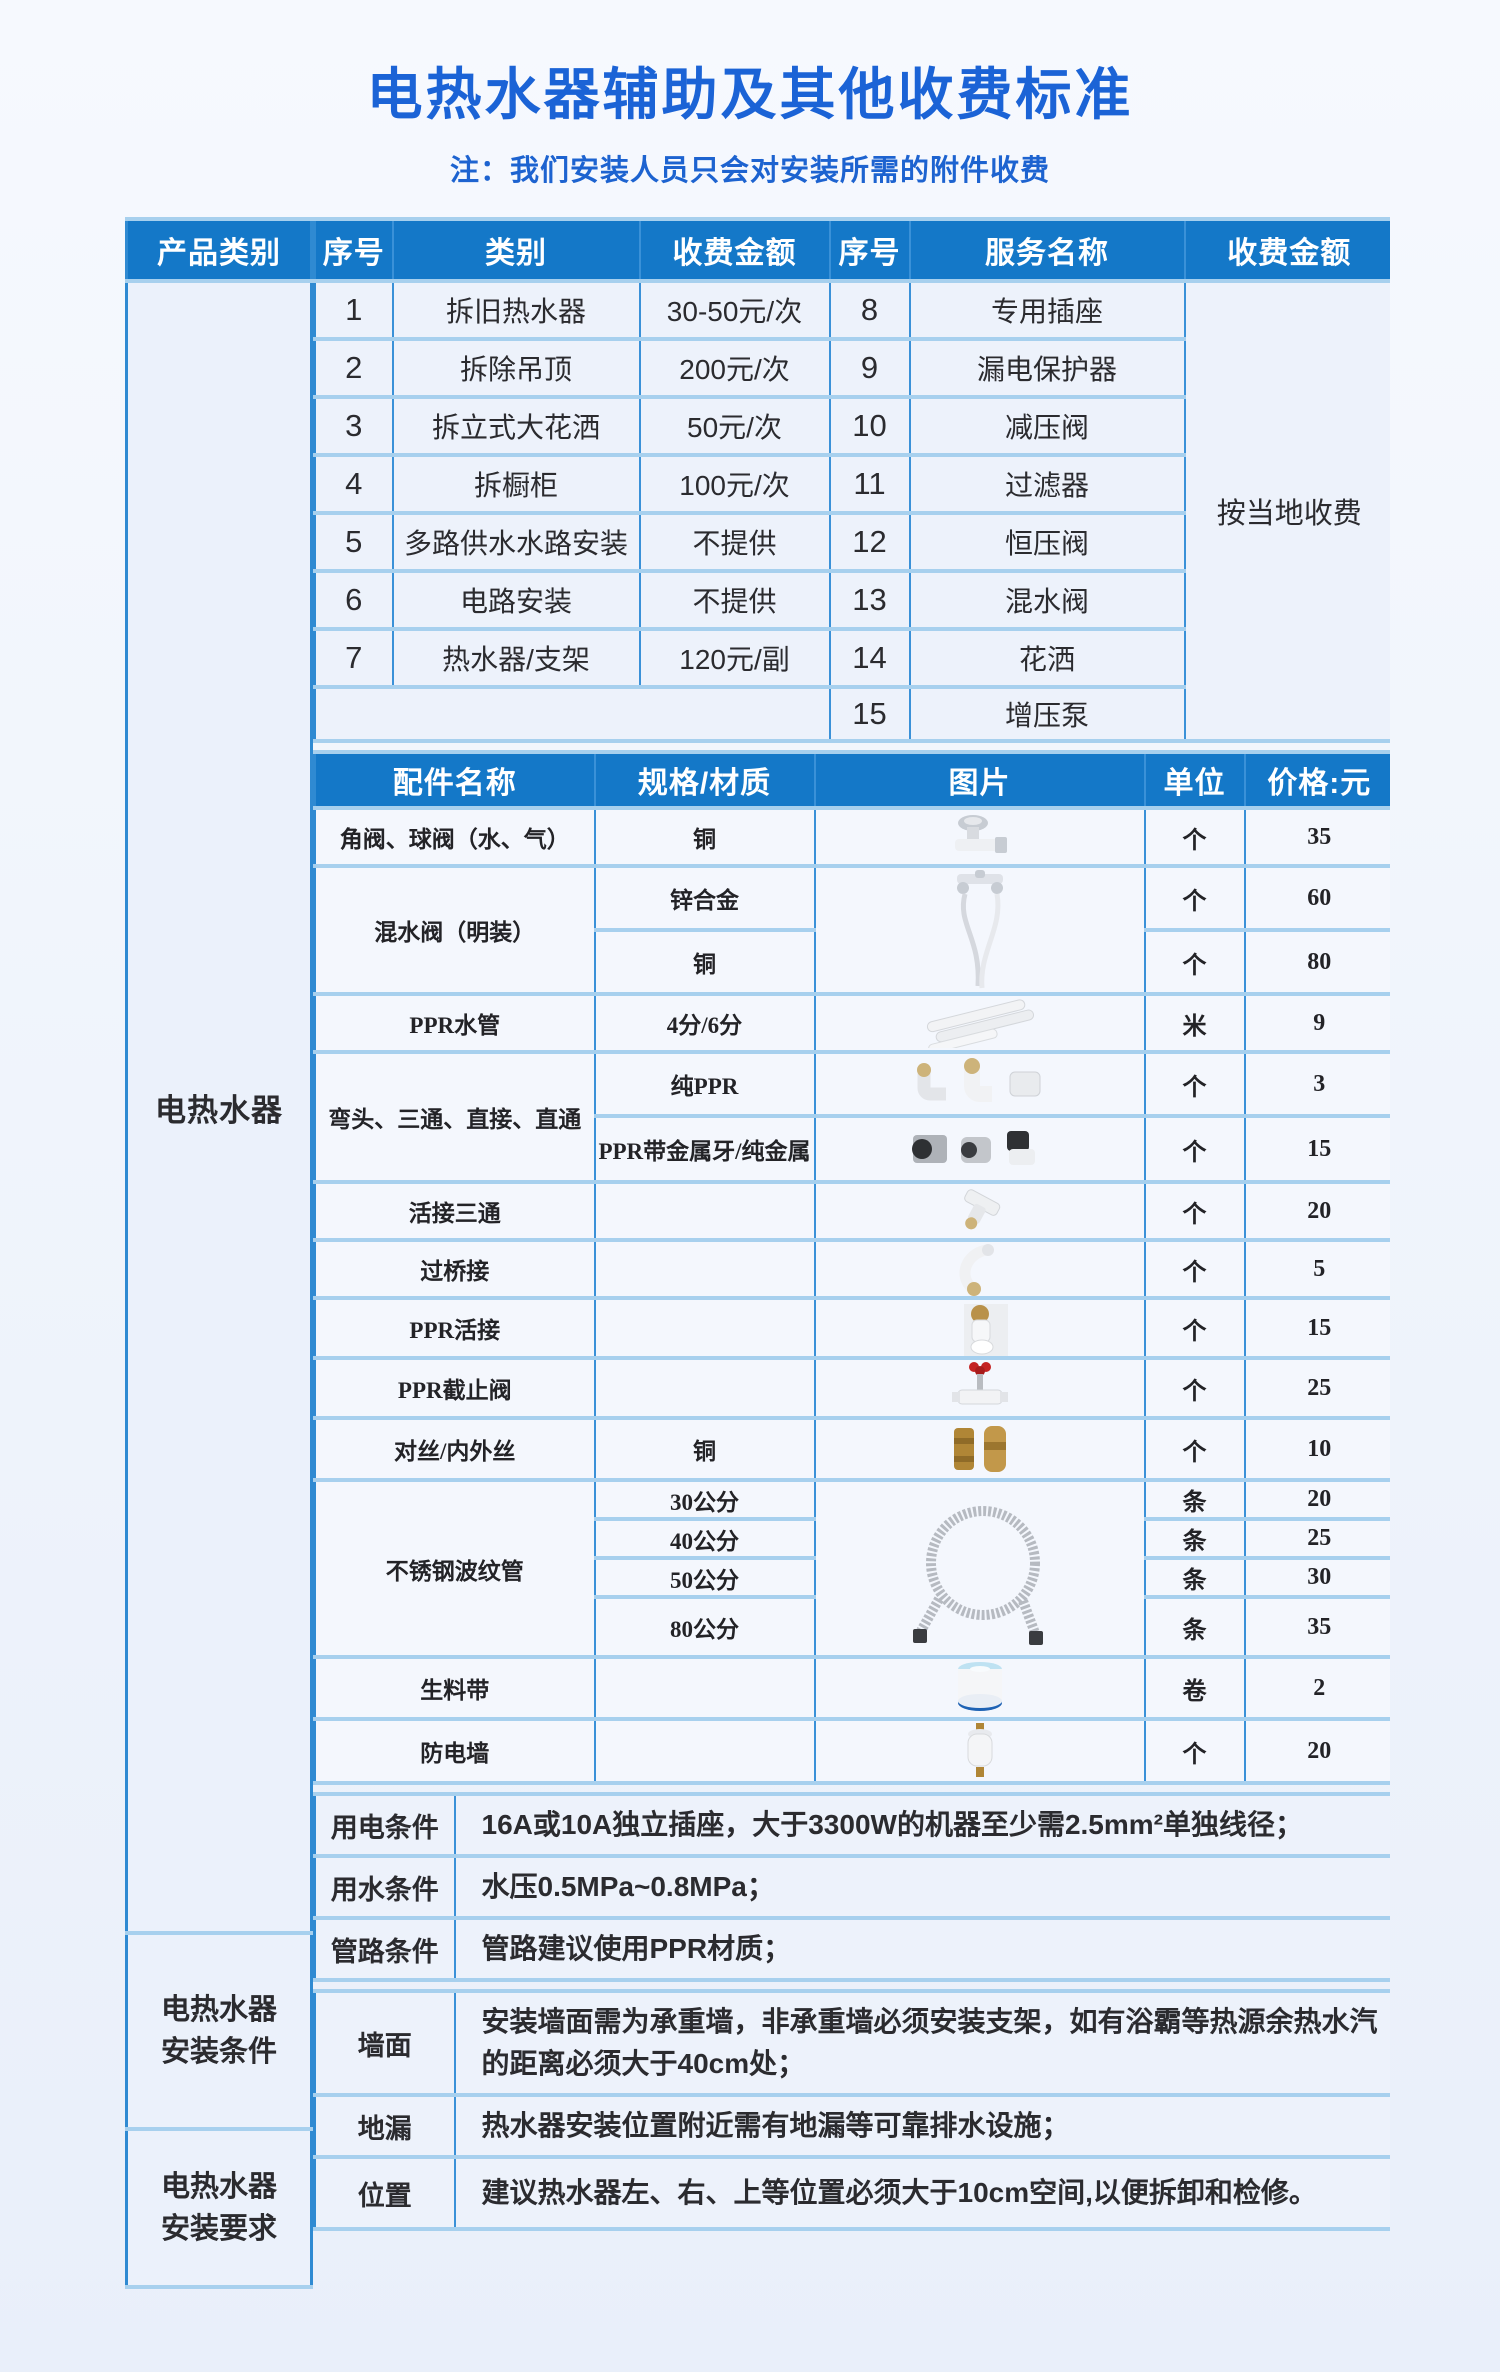 The height and width of the screenshot is (2372, 1500). Describe the element at coordinates (734, 426) in the screenshot. I see `fee-row-amount: 50元/次` at that location.